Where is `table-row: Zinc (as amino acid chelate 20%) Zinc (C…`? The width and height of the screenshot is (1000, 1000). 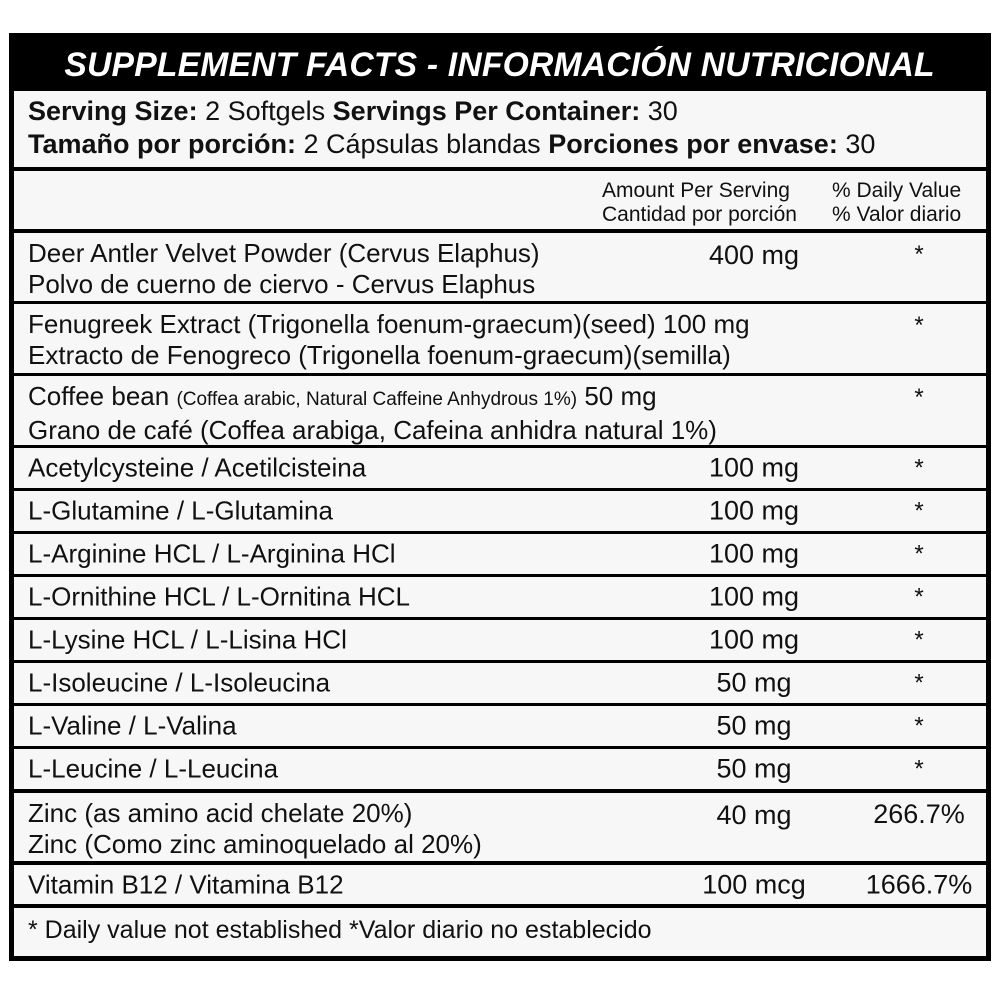 table-row: Zinc (as amino acid chelate 20%) Zinc (C… is located at coordinates (500, 825).